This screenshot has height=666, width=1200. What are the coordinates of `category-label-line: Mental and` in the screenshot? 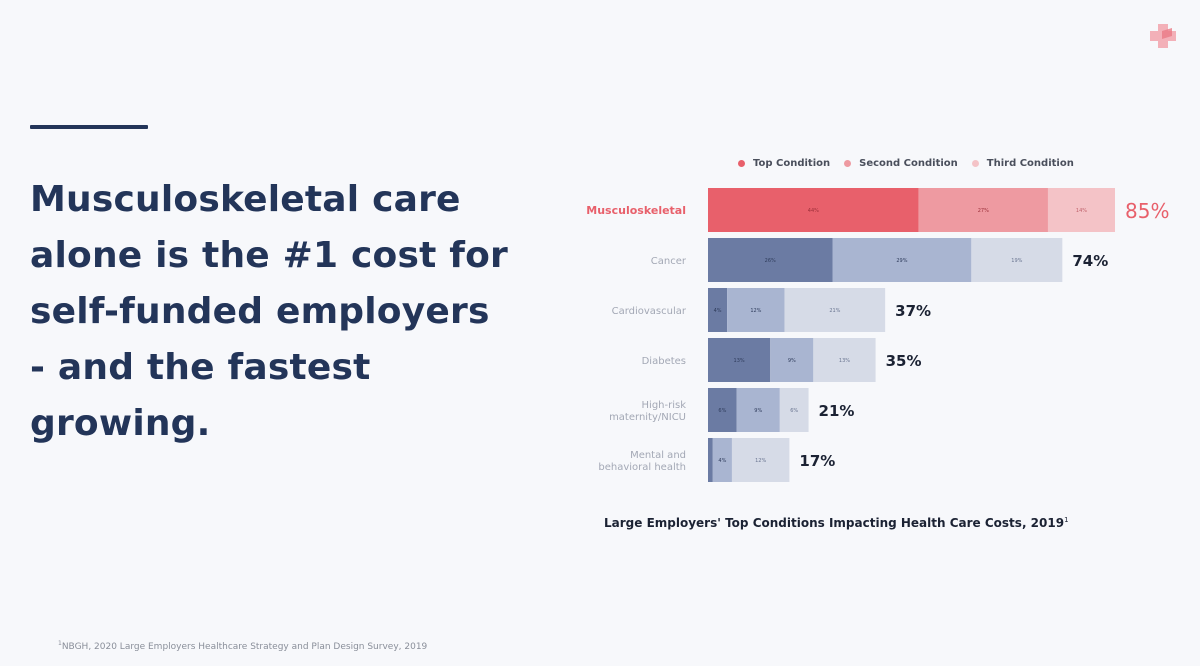 It's located at (658, 455).